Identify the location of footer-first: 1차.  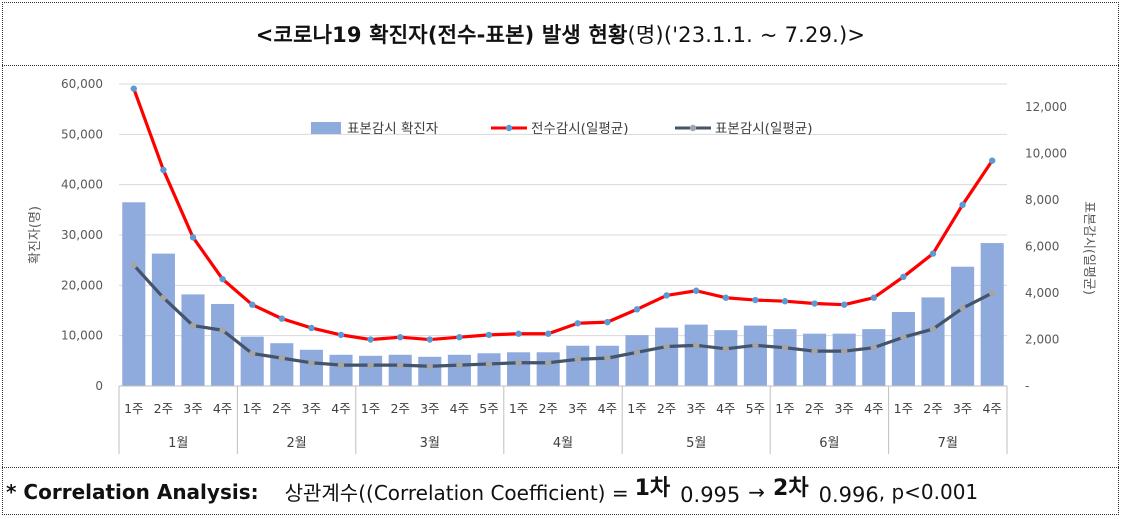
(652, 488).